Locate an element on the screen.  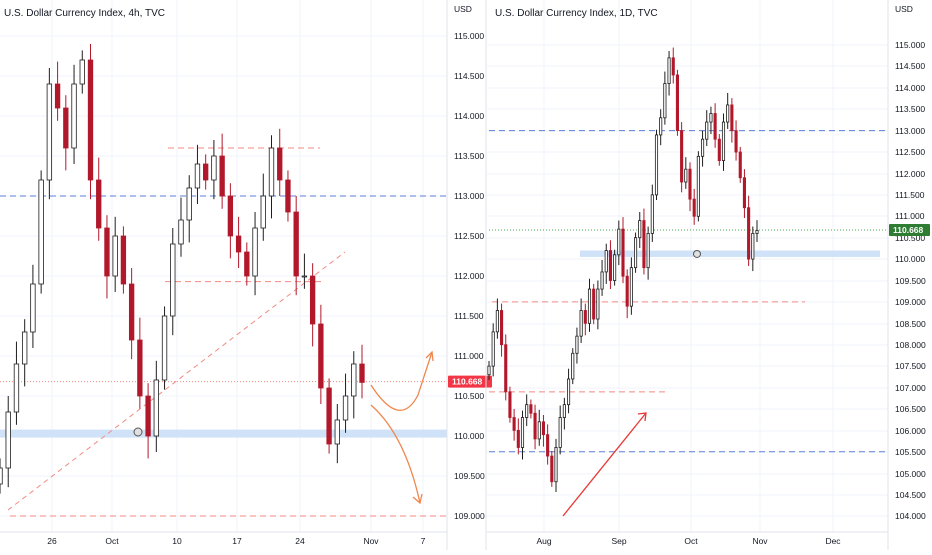
y-tick-label: 111.500 is located at coordinates (910, 195).